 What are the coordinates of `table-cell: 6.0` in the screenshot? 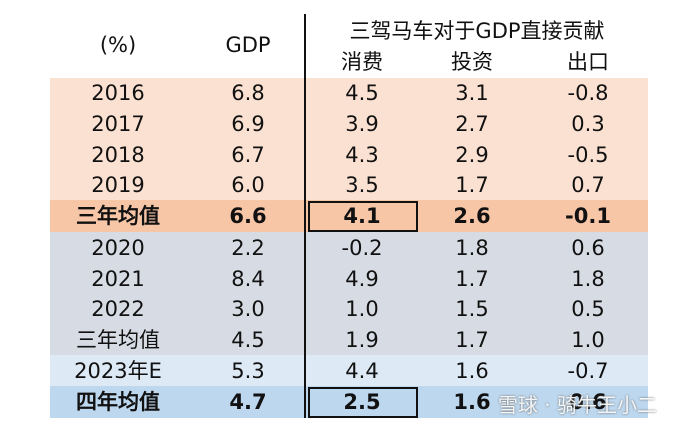 It's located at (248, 185).